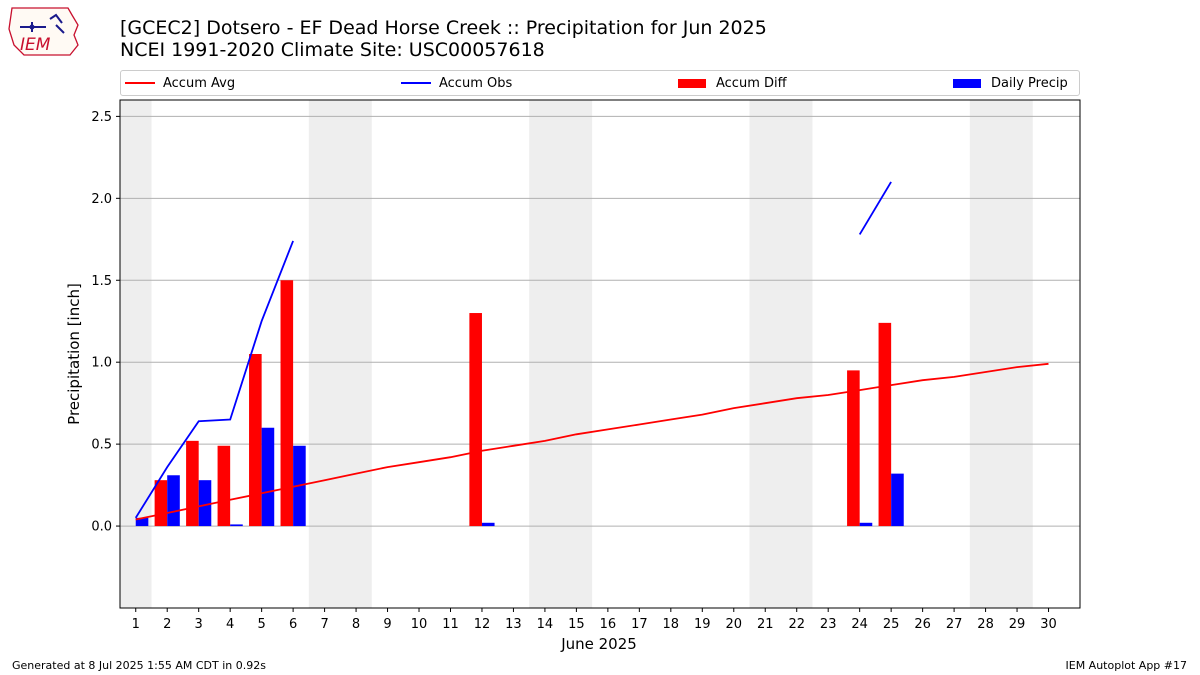  I want to click on legend-label-accum-obs: Accum Obs, so click(476, 83).